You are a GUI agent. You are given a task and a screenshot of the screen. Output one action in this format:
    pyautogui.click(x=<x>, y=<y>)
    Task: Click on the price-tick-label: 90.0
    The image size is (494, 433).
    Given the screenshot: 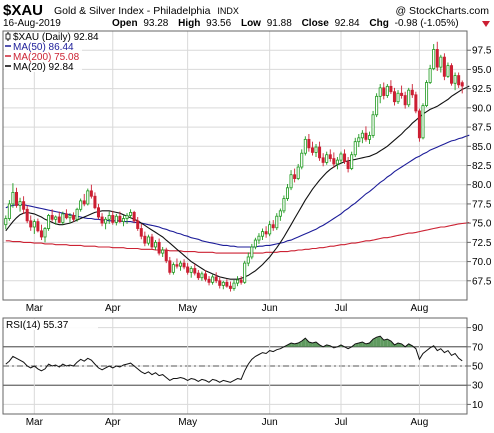 What is the action you would take?
    pyautogui.click(x=482, y=108)
    